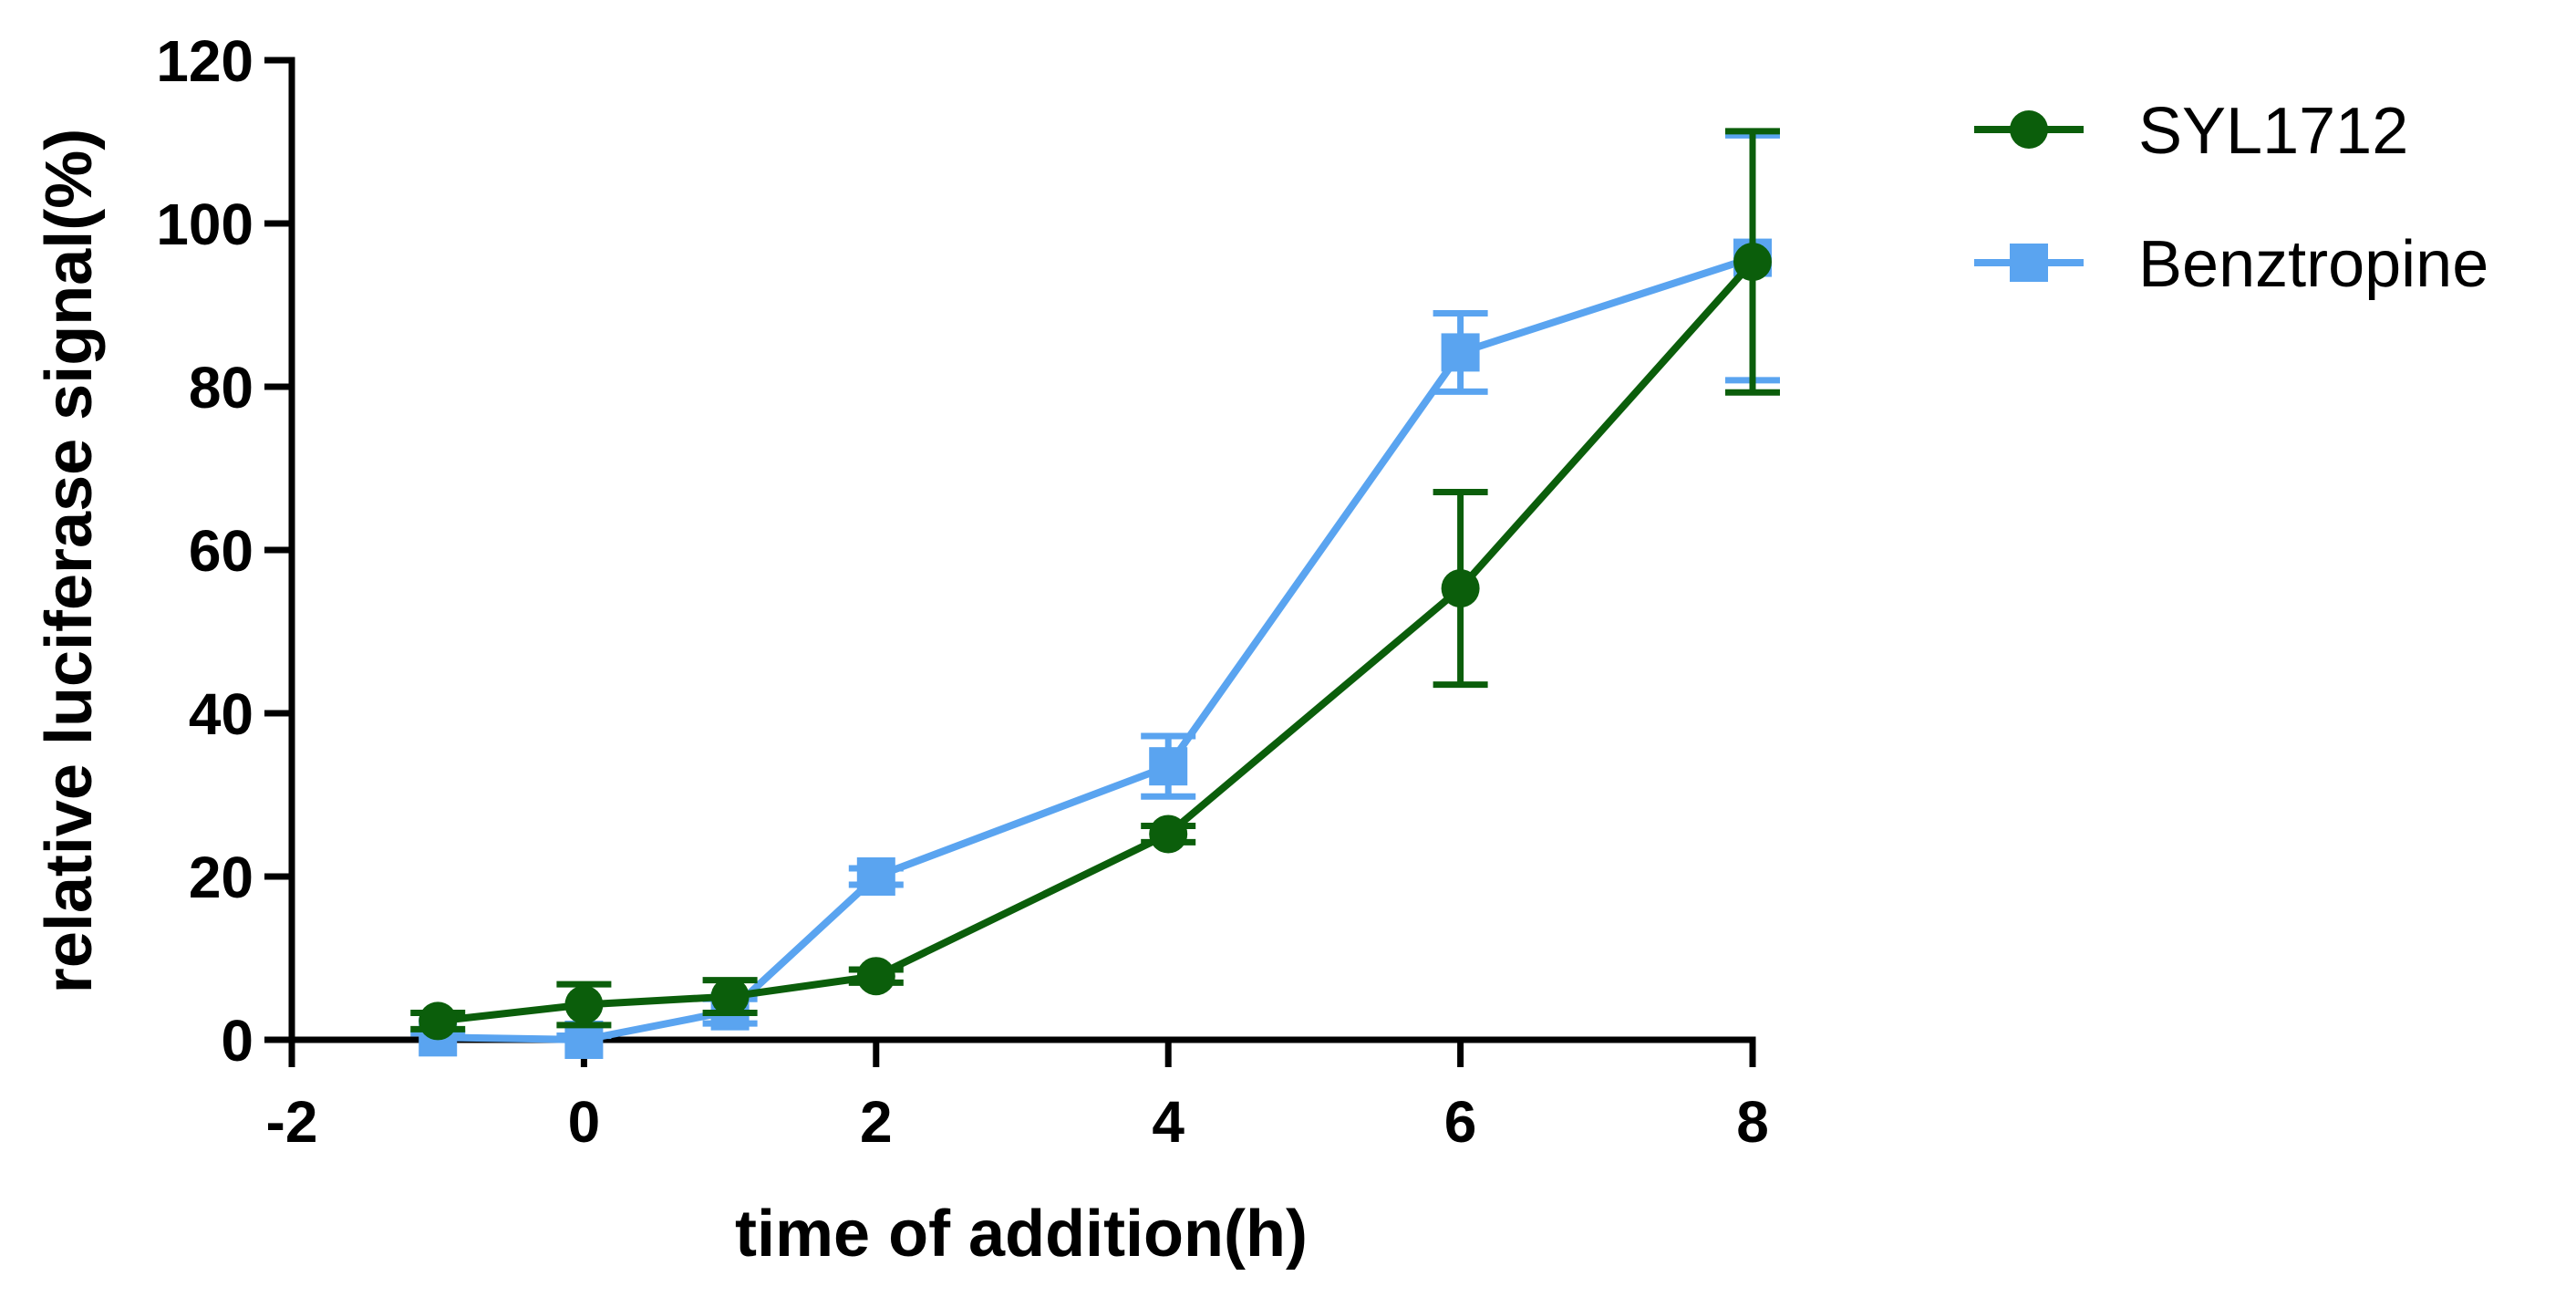  I want to click on y-tick-label: 100, so click(204, 224).